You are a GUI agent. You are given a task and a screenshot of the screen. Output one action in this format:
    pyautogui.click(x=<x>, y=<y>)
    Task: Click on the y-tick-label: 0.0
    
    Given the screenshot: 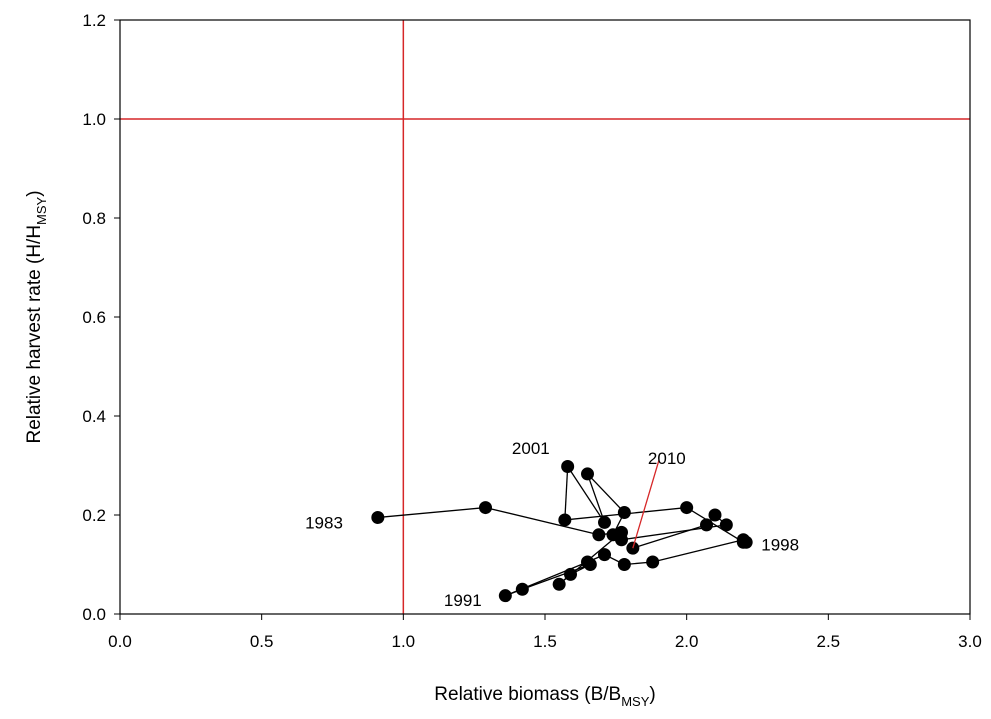 What is the action you would take?
    pyautogui.click(x=94, y=614)
    